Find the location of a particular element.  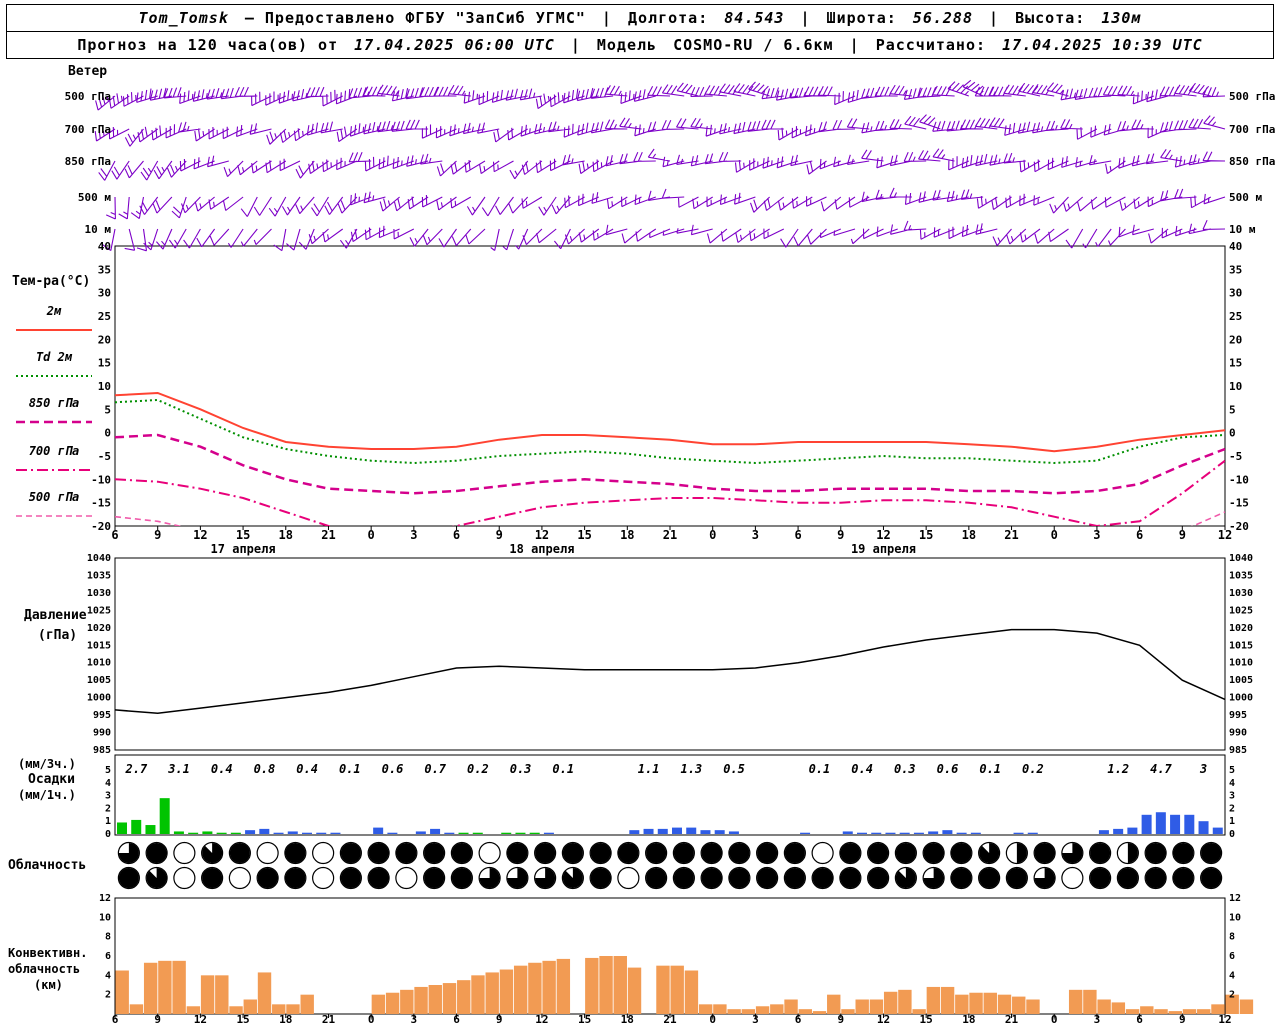

conv-axis-labels: 12 12 10 10 8 8 6 6 4 4 2 2 is located at coordinates (670, 947).